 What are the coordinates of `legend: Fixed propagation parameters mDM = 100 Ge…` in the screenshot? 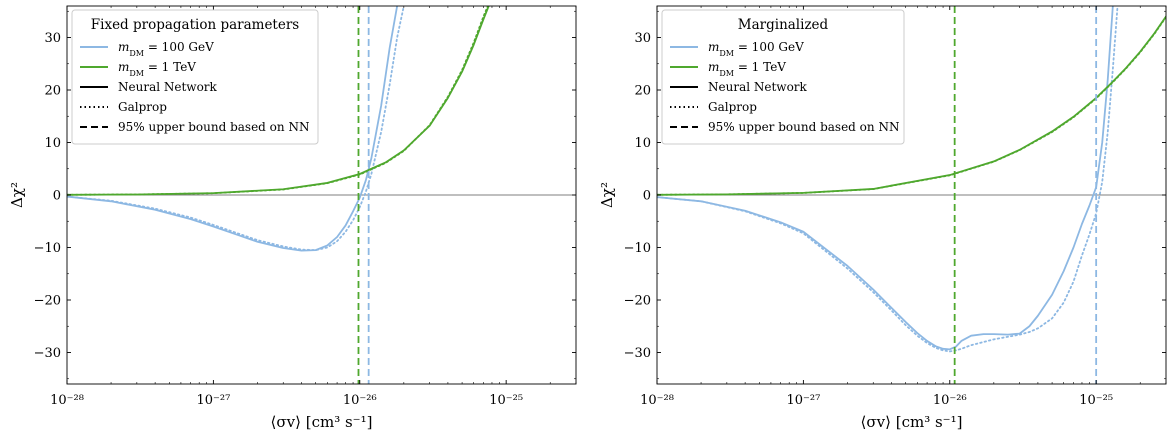 It's located at (195, 77).